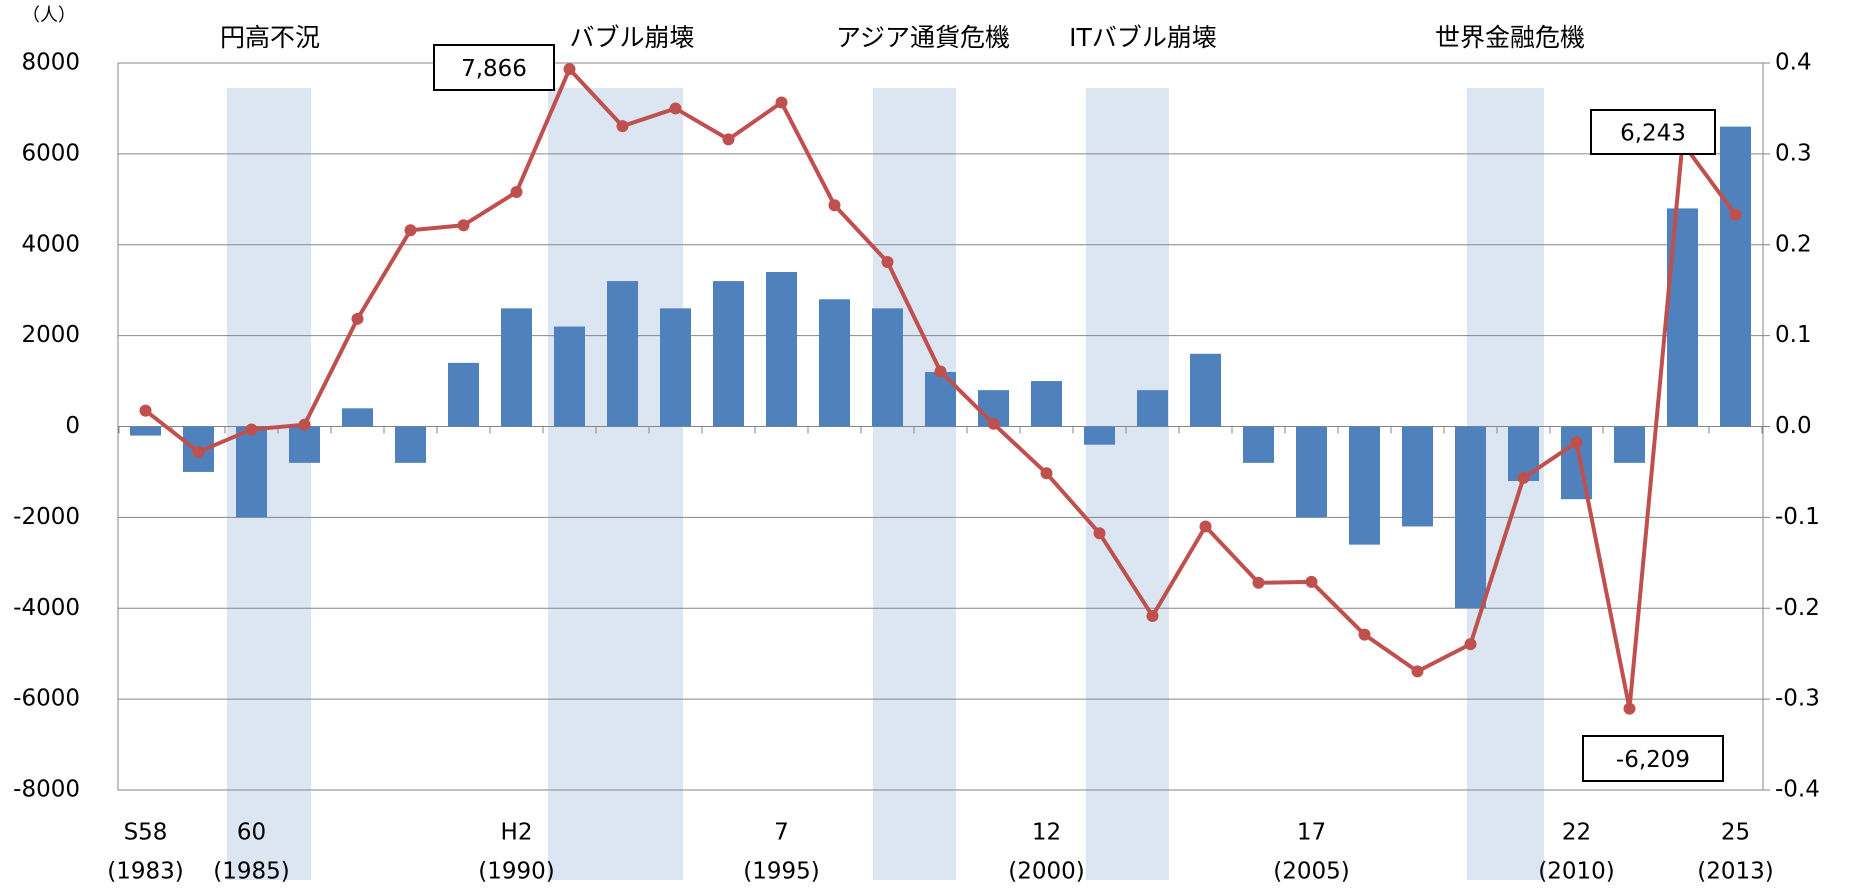  I want to click on x-tick-label-year: (2013), so click(1735, 872).